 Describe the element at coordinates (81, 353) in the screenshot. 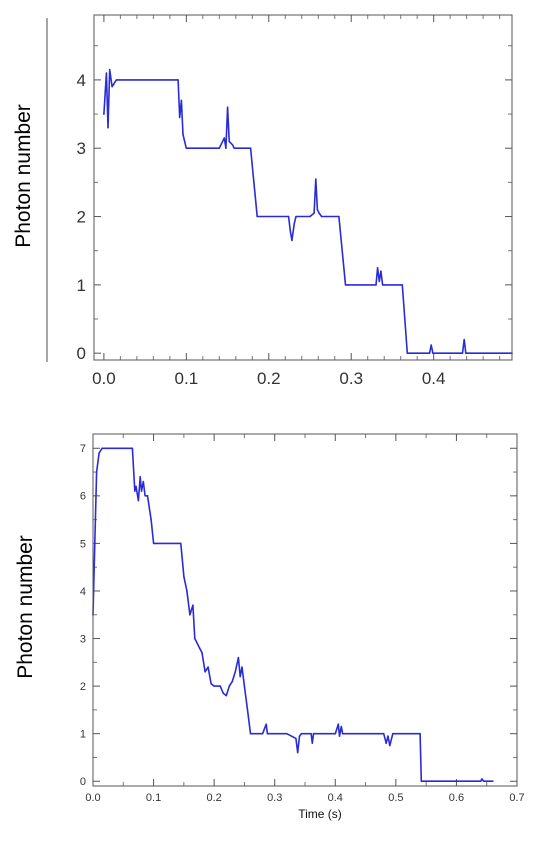

I see `y-tick-label: 0` at that location.